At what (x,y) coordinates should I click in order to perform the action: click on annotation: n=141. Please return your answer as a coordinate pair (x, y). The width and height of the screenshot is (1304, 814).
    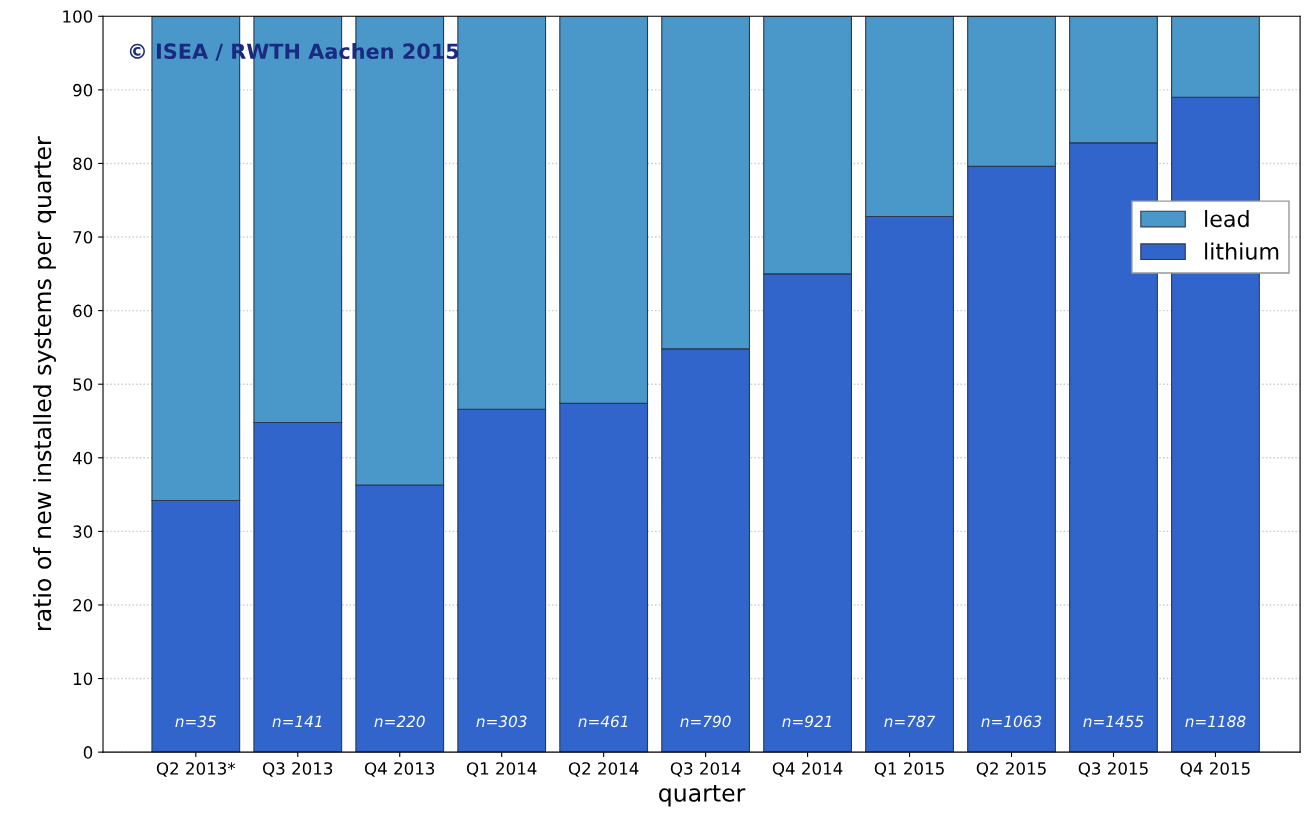
    Looking at the image, I should click on (297, 721).